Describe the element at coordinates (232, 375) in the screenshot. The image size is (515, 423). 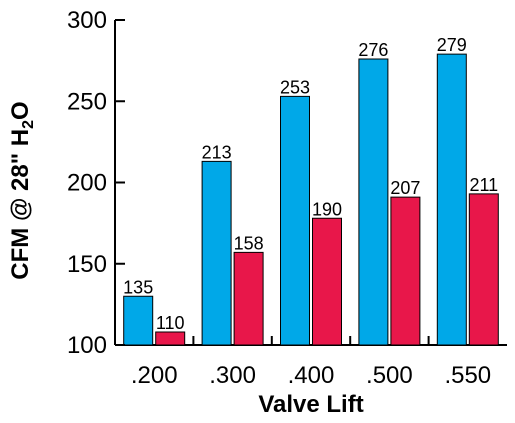
I see `x-tick-label: .300` at that location.